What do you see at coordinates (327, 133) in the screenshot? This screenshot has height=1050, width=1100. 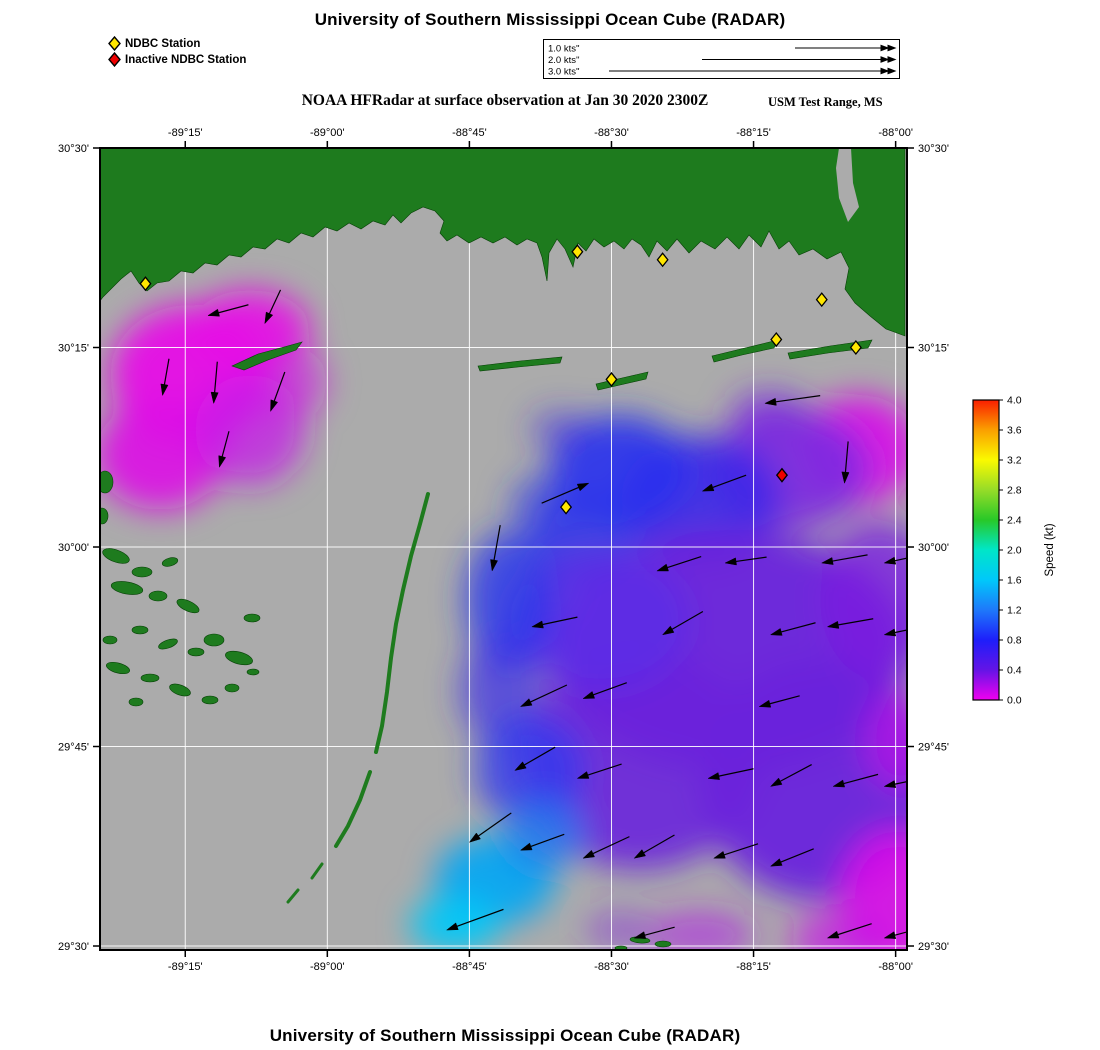 I see `lon-tick-label-top: -89°00'` at bounding box center [327, 133].